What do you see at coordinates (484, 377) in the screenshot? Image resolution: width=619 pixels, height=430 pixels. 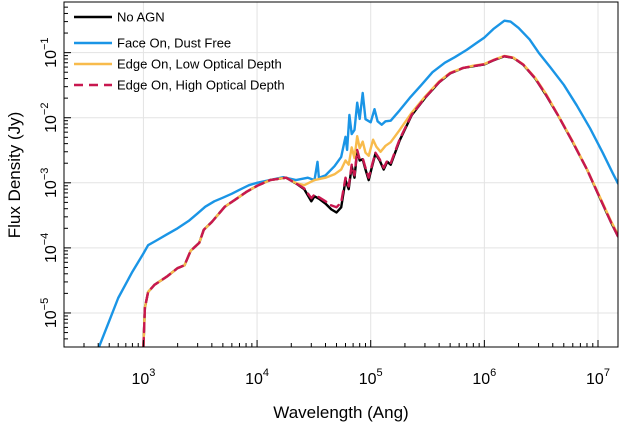 I see `x-tick-label: 10⁶` at bounding box center [484, 377].